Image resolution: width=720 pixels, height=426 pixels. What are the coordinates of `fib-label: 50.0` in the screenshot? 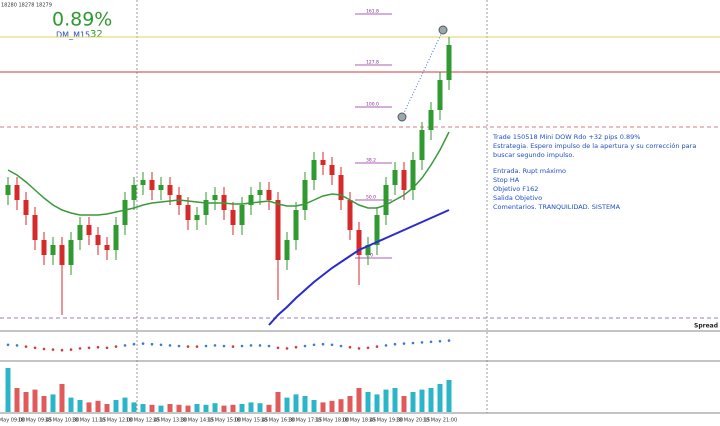 It's located at (371, 198).